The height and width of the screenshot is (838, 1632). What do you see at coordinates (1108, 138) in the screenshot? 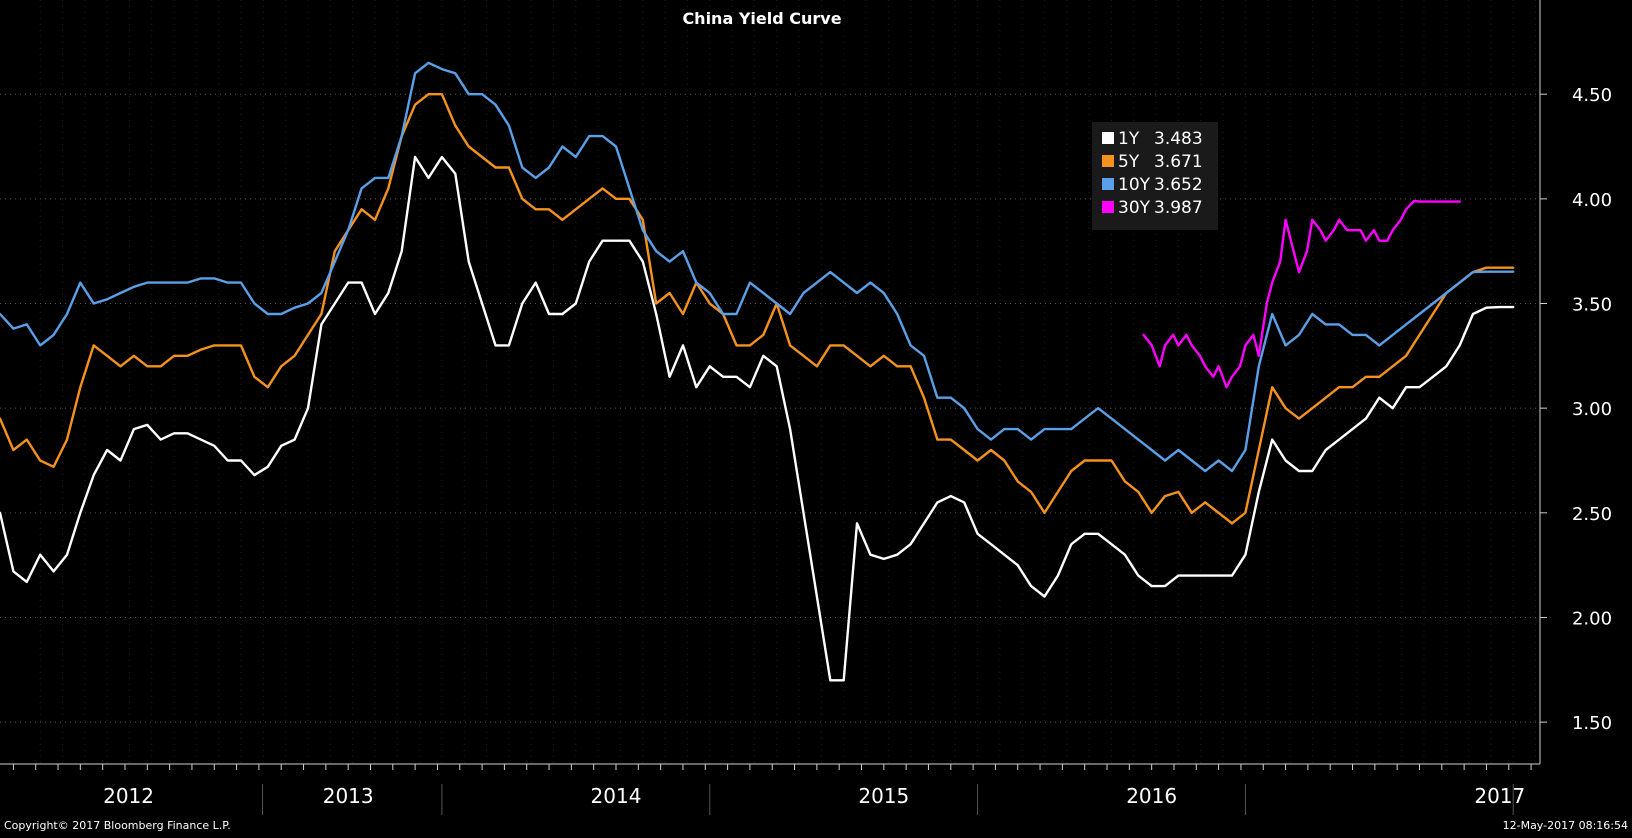
I see `legend-swatch-1y` at bounding box center [1108, 138].